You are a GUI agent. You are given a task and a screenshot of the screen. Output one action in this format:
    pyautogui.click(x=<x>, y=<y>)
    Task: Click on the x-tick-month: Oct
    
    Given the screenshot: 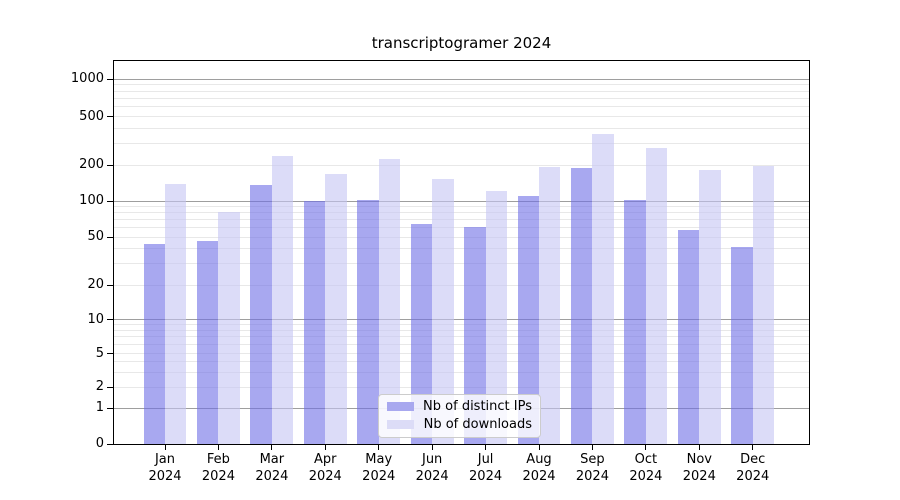 What is the action you would take?
    pyautogui.click(x=646, y=459)
    